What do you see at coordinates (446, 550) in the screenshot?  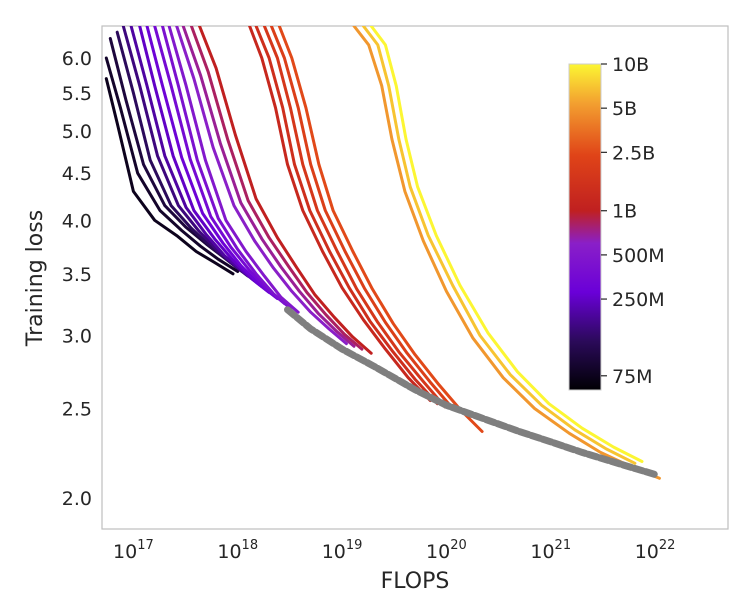 I see `x-tick-label-4: 1020` at bounding box center [446, 550].